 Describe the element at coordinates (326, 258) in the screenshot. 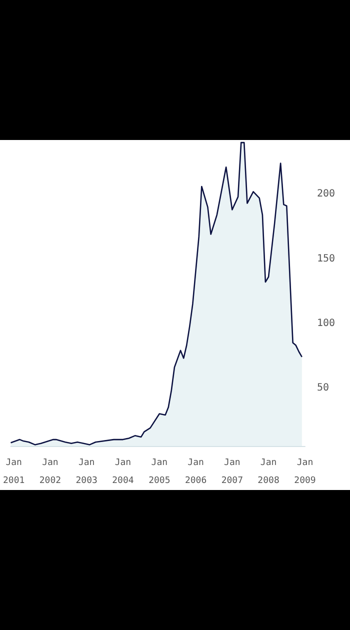

I see `y-tick-label: 150` at that location.